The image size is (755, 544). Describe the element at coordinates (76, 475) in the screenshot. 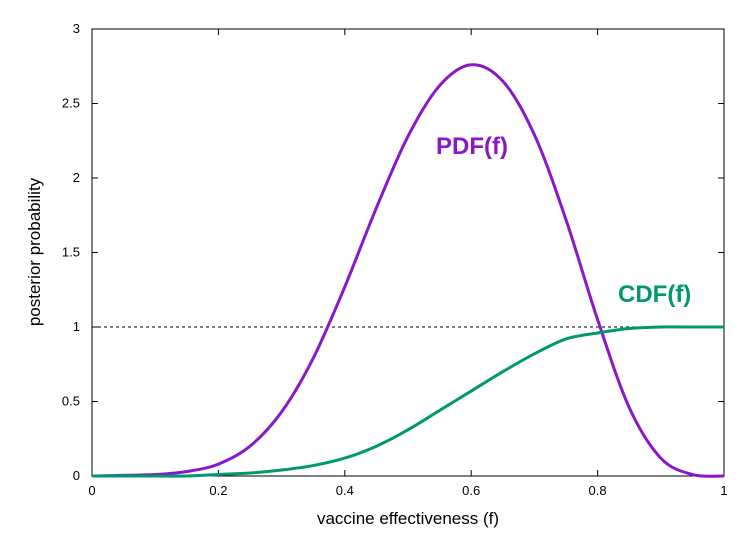

I see `y-tick-label: 0` at that location.